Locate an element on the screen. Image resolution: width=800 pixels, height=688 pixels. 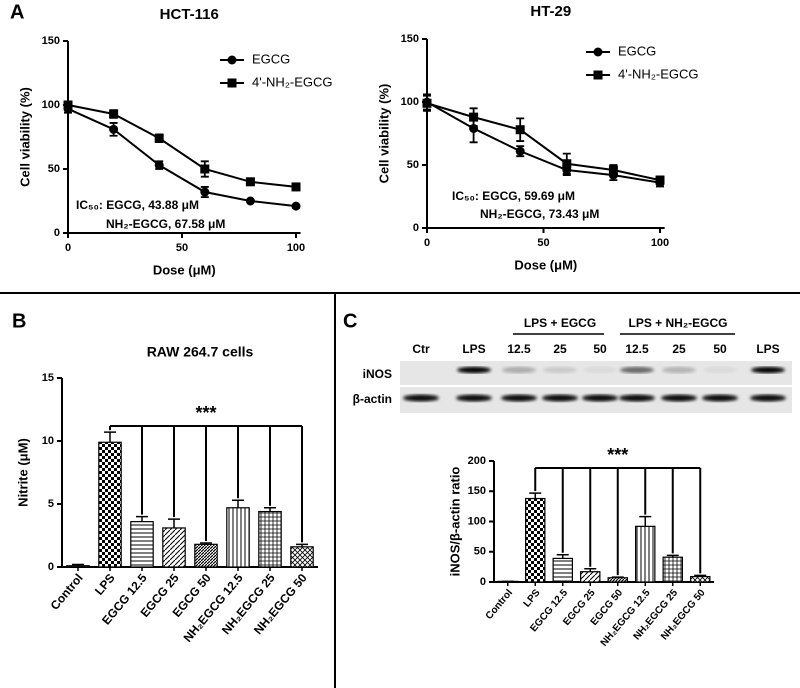
panel-label: A is located at coordinates (17, 12).